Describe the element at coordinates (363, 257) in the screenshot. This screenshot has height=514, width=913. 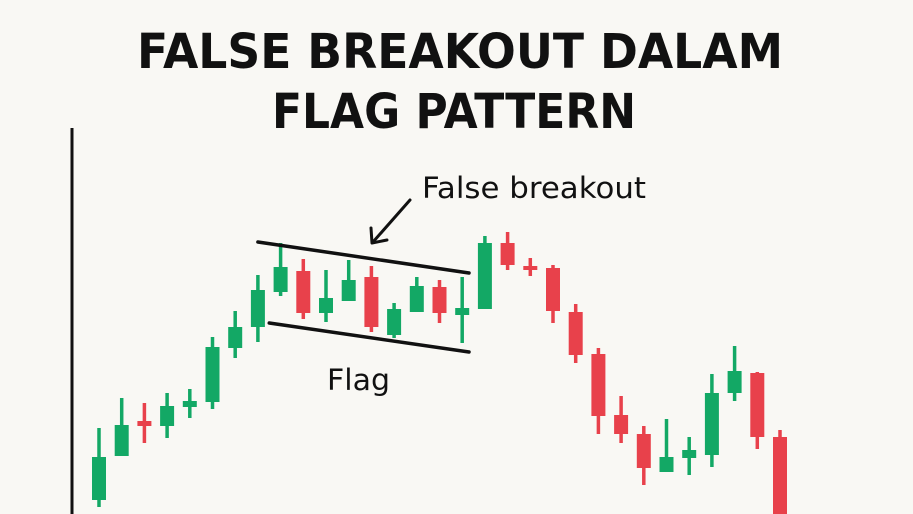
I see `flag-upper-line` at that location.